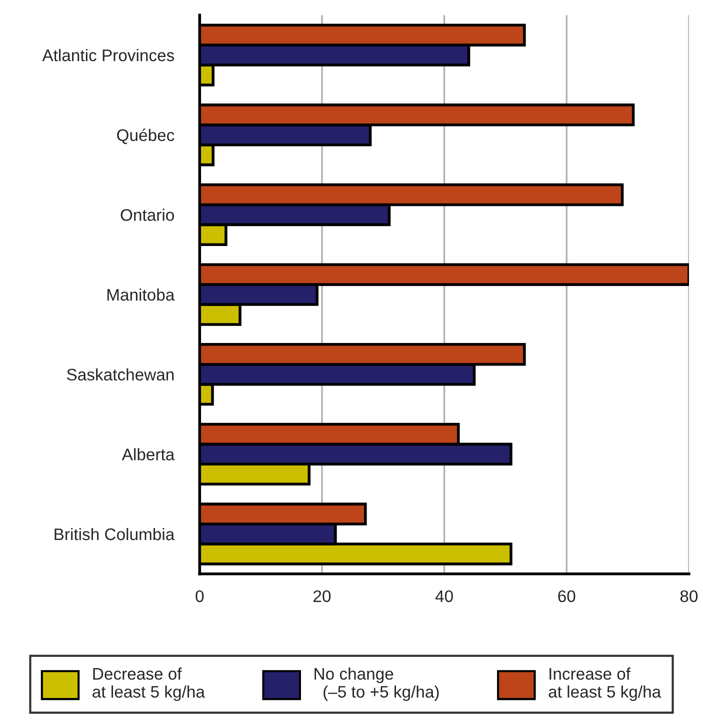 The width and height of the screenshot is (703, 721). Describe the element at coordinates (605, 684) in the screenshot. I see `legend-label: Increase of at least 5 kg/ha` at that location.